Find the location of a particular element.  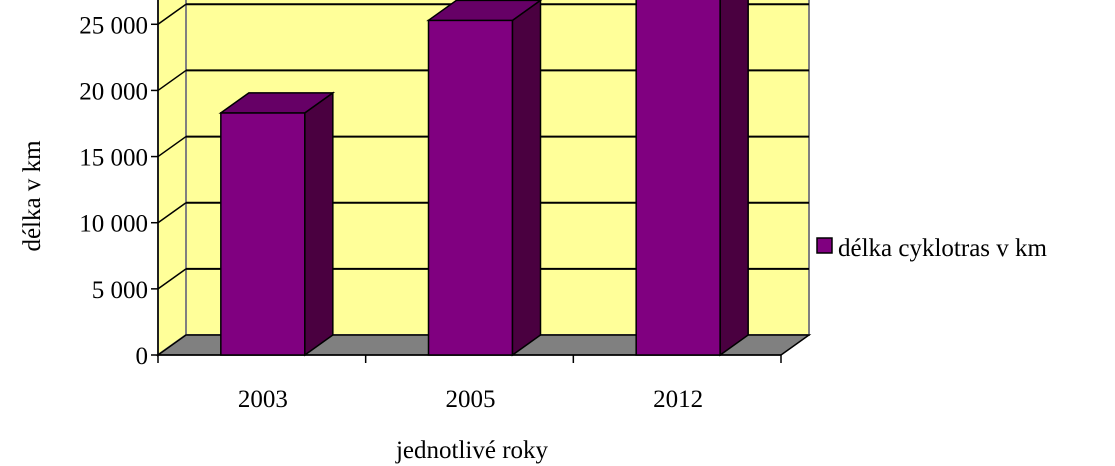

y-tick-label: 20 000 is located at coordinates (113, 91).